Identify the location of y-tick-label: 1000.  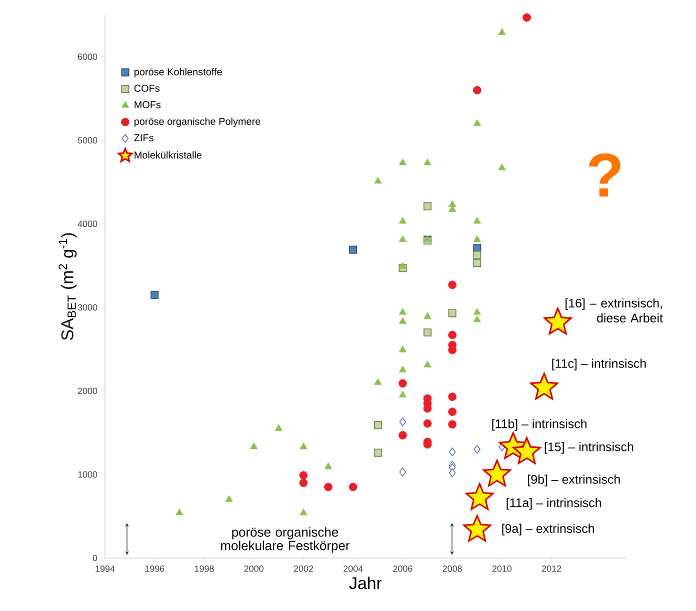
(88, 474).